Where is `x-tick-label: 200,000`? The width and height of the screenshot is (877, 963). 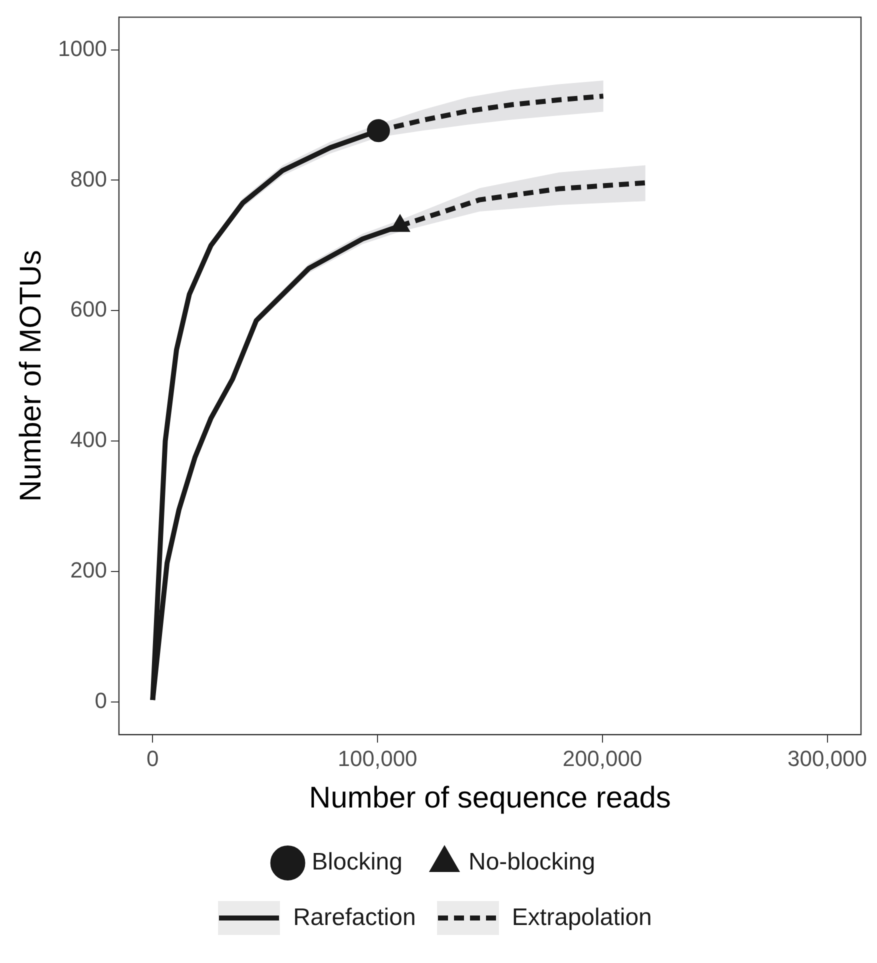 x-tick-label: 200,000 is located at coordinates (602, 758).